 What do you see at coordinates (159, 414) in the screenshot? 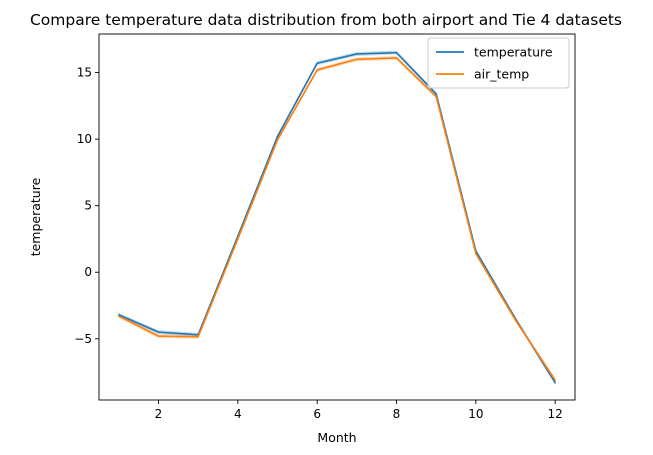
I see `x-tick-label: 2` at bounding box center [159, 414].